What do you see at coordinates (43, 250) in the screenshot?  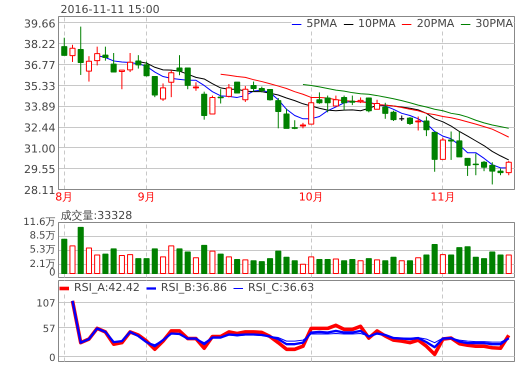 I see `y-tick-label: 5.3万` at bounding box center [43, 250].